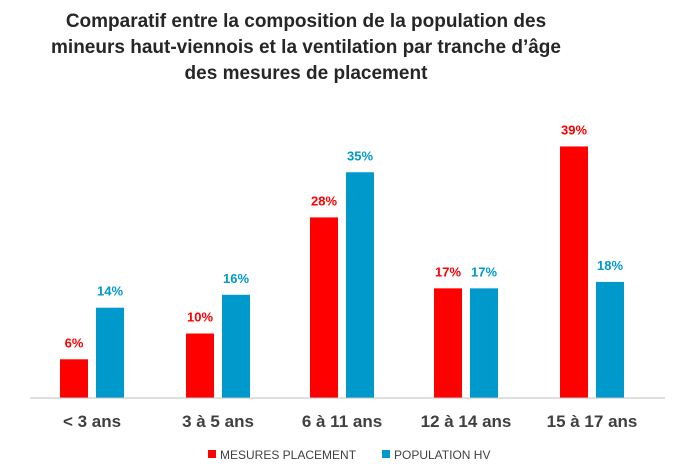 The height and width of the screenshot is (473, 682). What do you see at coordinates (466, 421) in the screenshot?
I see `category-label-4: 12 à 14 ans` at bounding box center [466, 421].